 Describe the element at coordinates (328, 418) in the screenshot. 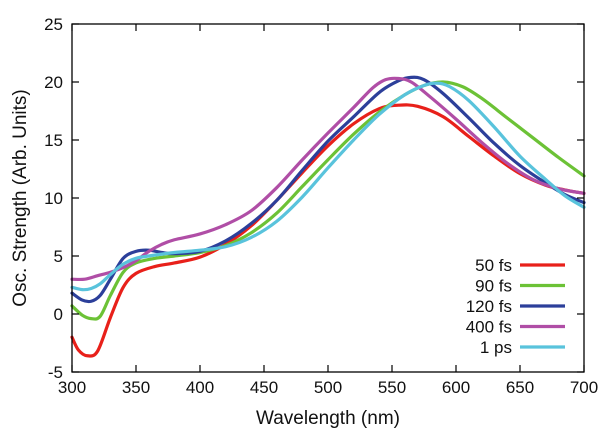

I see `x-axis-title: Wavelength (nm)` at that location.